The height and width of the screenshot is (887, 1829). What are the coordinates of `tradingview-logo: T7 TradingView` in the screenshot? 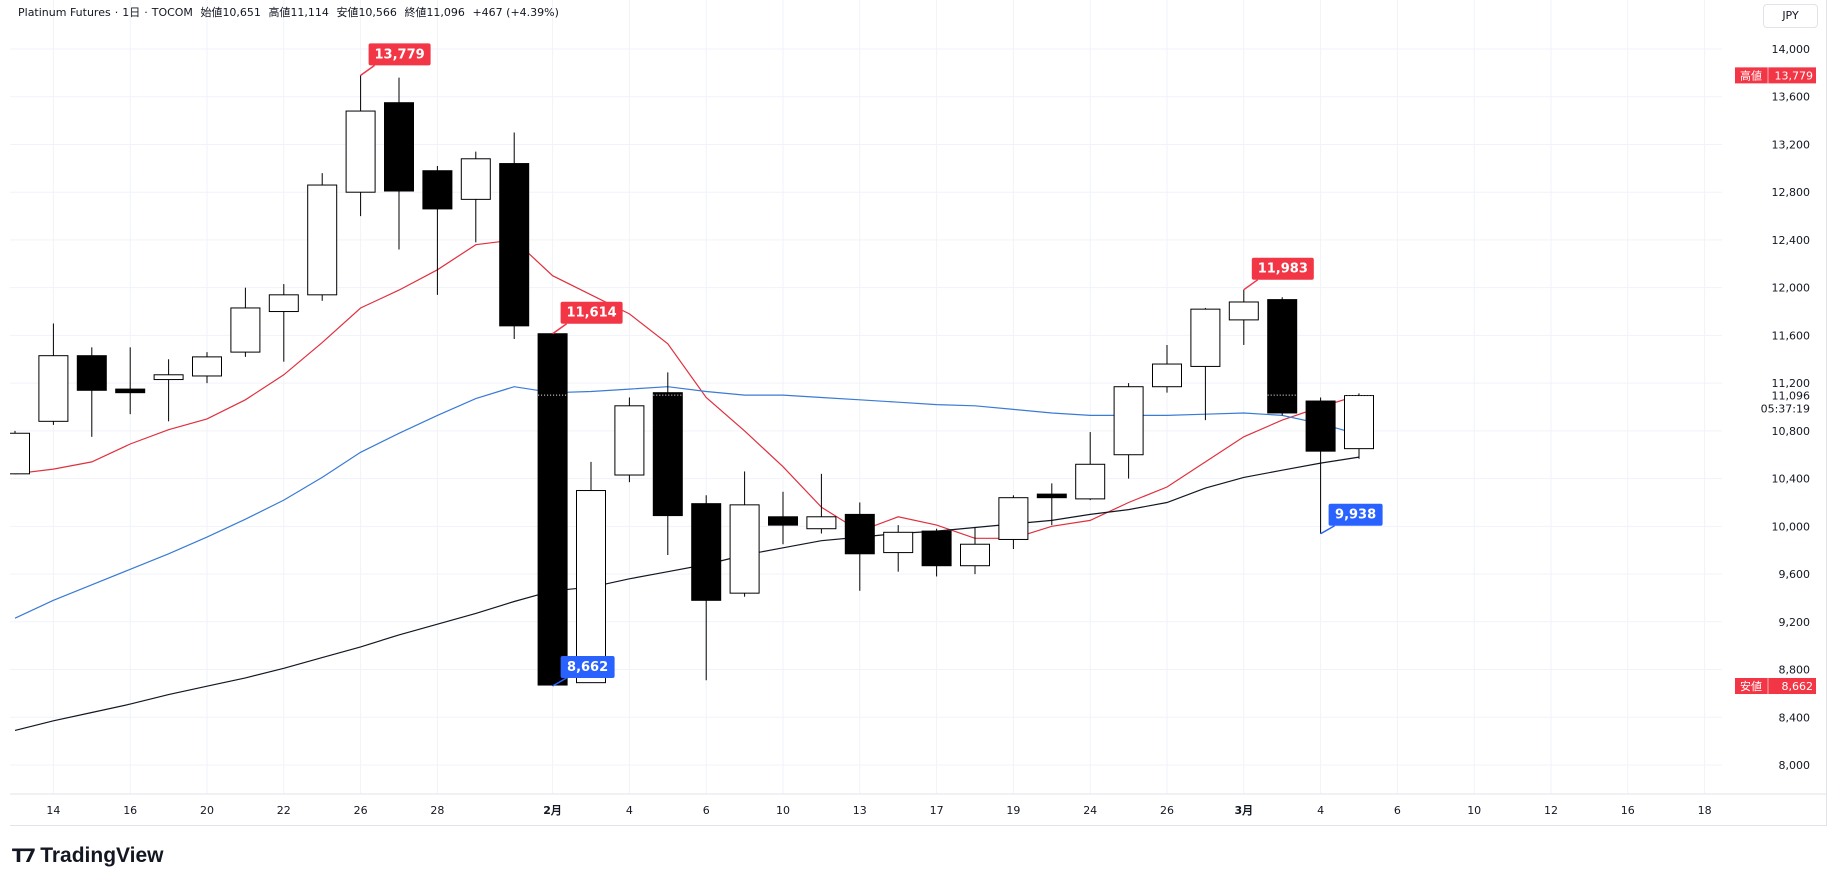 It's located at (88, 856).